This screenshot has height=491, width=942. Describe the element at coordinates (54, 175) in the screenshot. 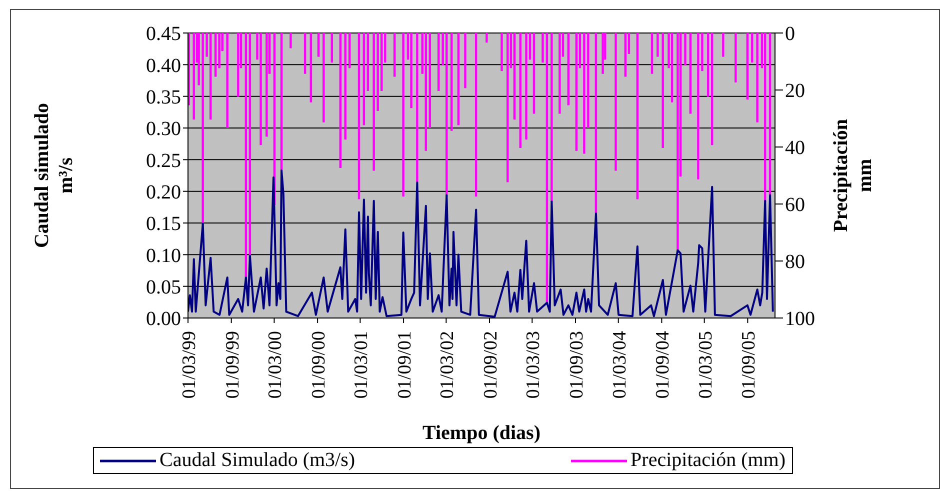

I see `y-axis-title: Caudal simulado m³/s` at that location.